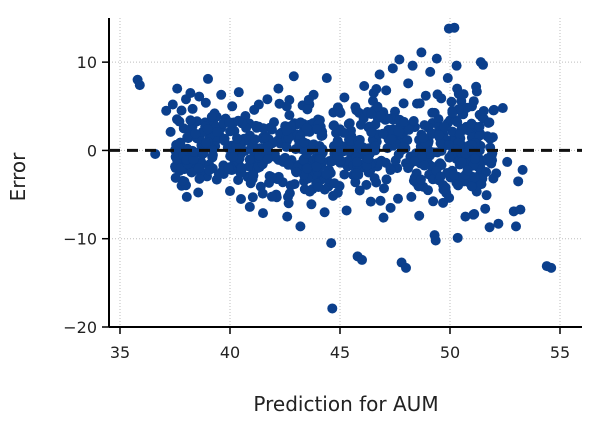  I want to click on x-tick-label: 50, so click(450, 352).